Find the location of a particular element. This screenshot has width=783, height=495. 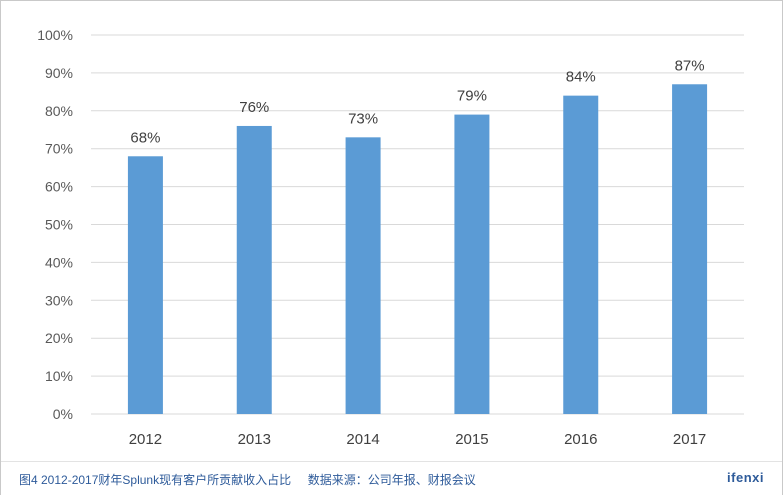

x-tick-label: 2014 is located at coordinates (362, 439).